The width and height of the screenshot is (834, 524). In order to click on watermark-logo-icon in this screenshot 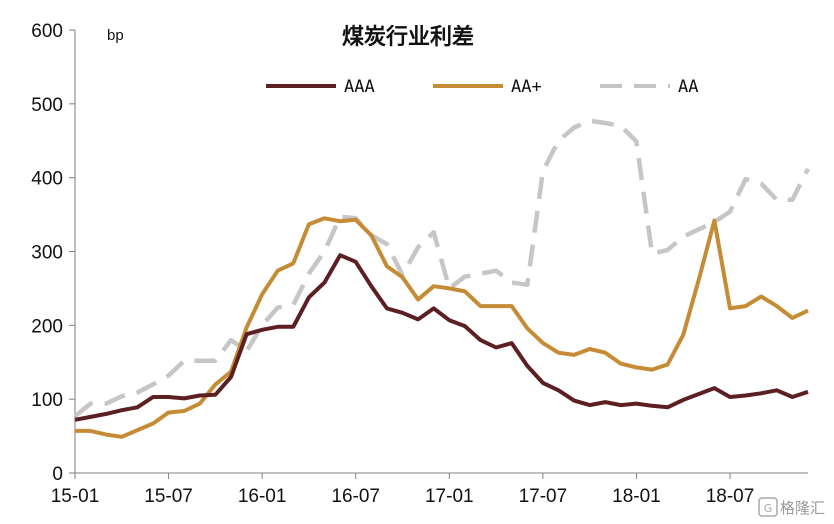, I will do `click(768, 507)`.